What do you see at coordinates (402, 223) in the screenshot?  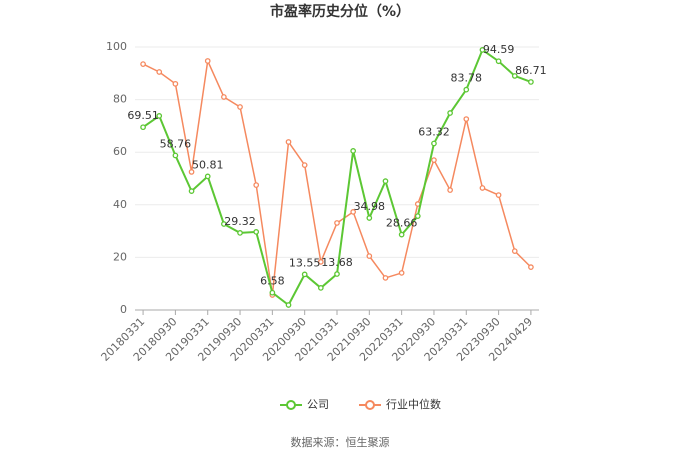 I see `data-label: 28.66` at bounding box center [402, 223].